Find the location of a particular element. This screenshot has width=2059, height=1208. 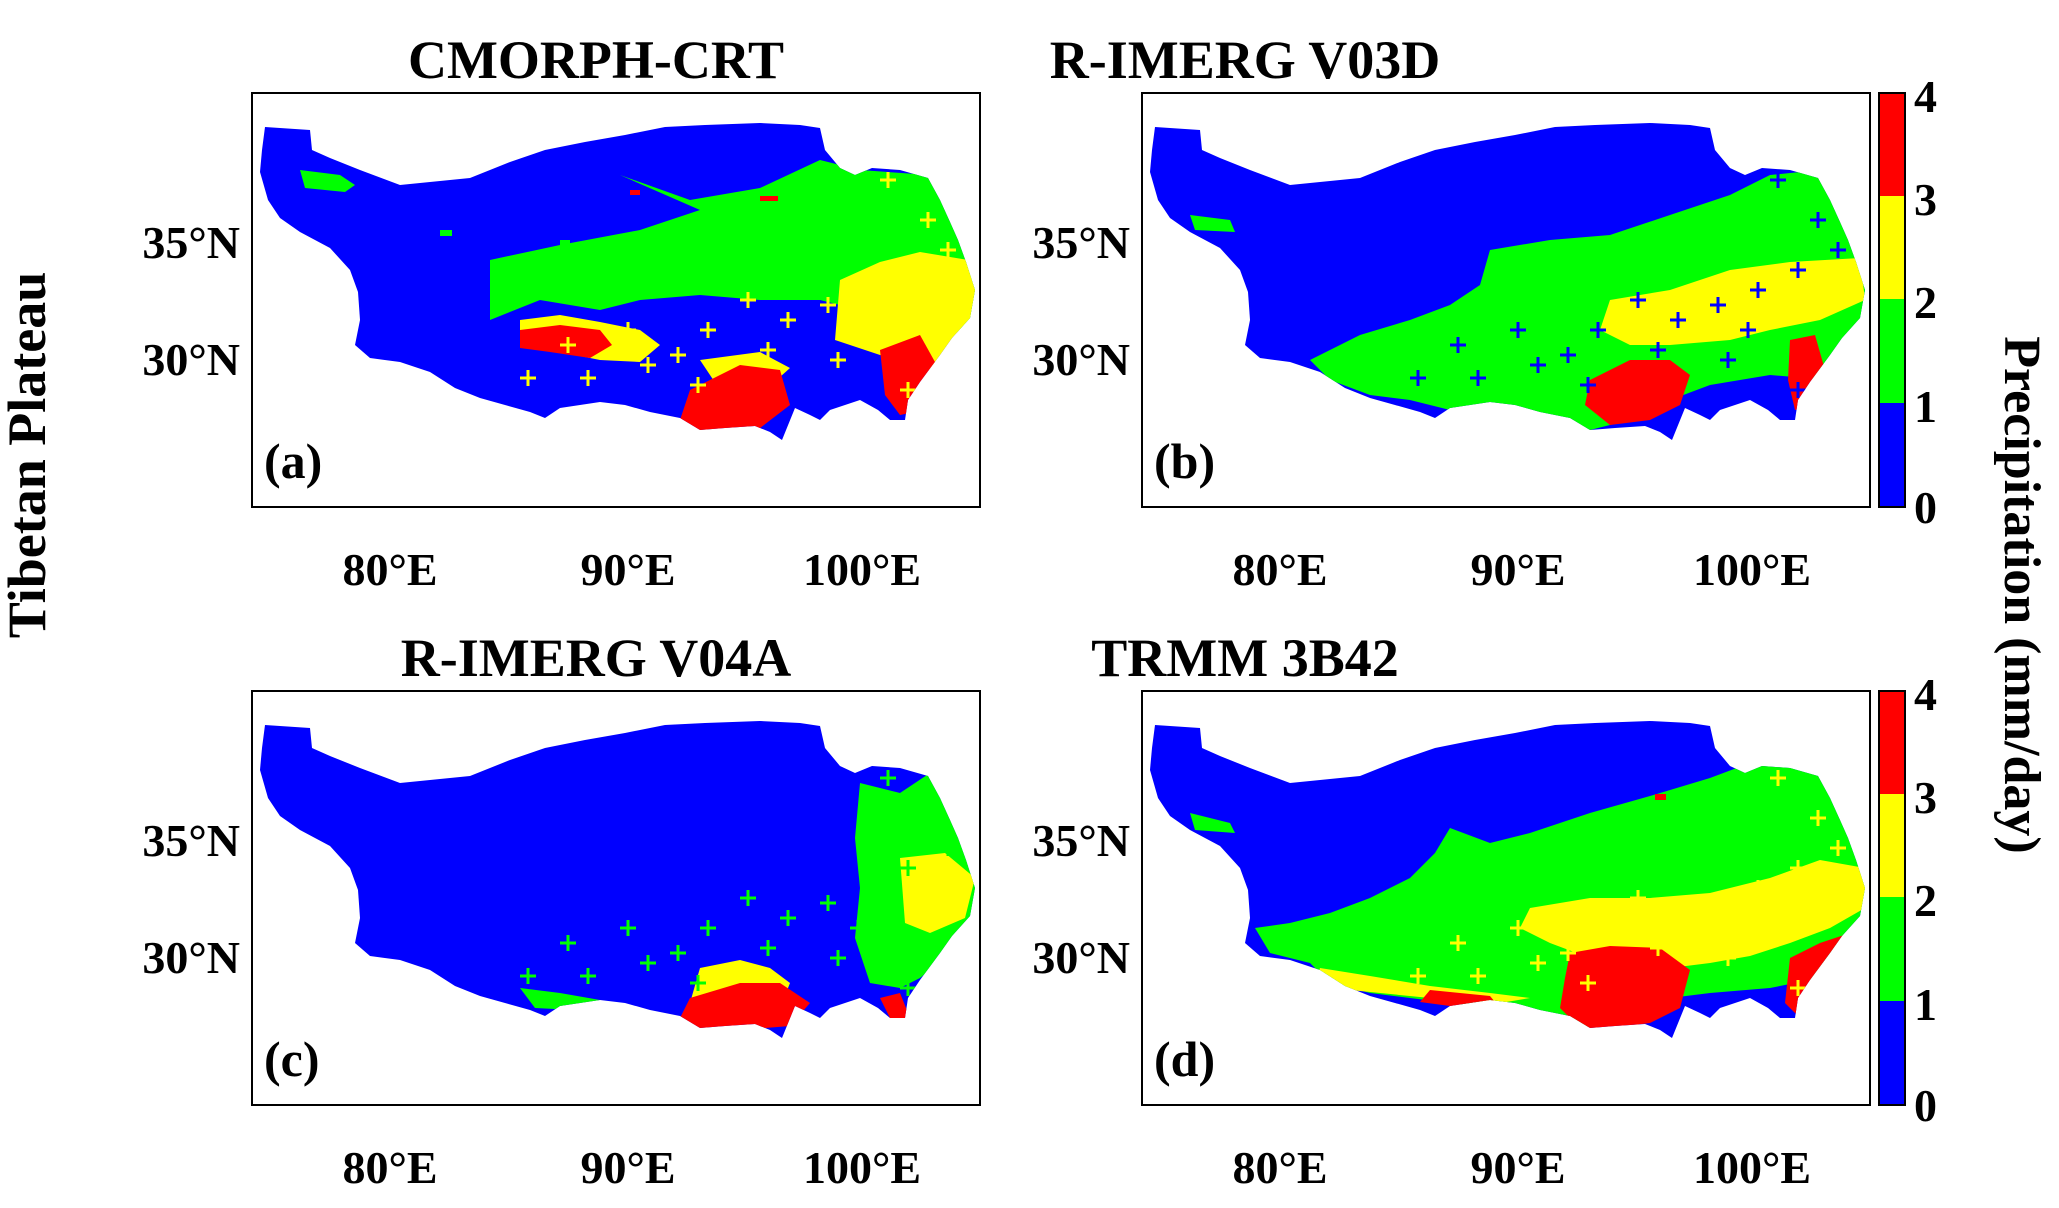

panel-letter: (b) is located at coordinates (1184, 461).